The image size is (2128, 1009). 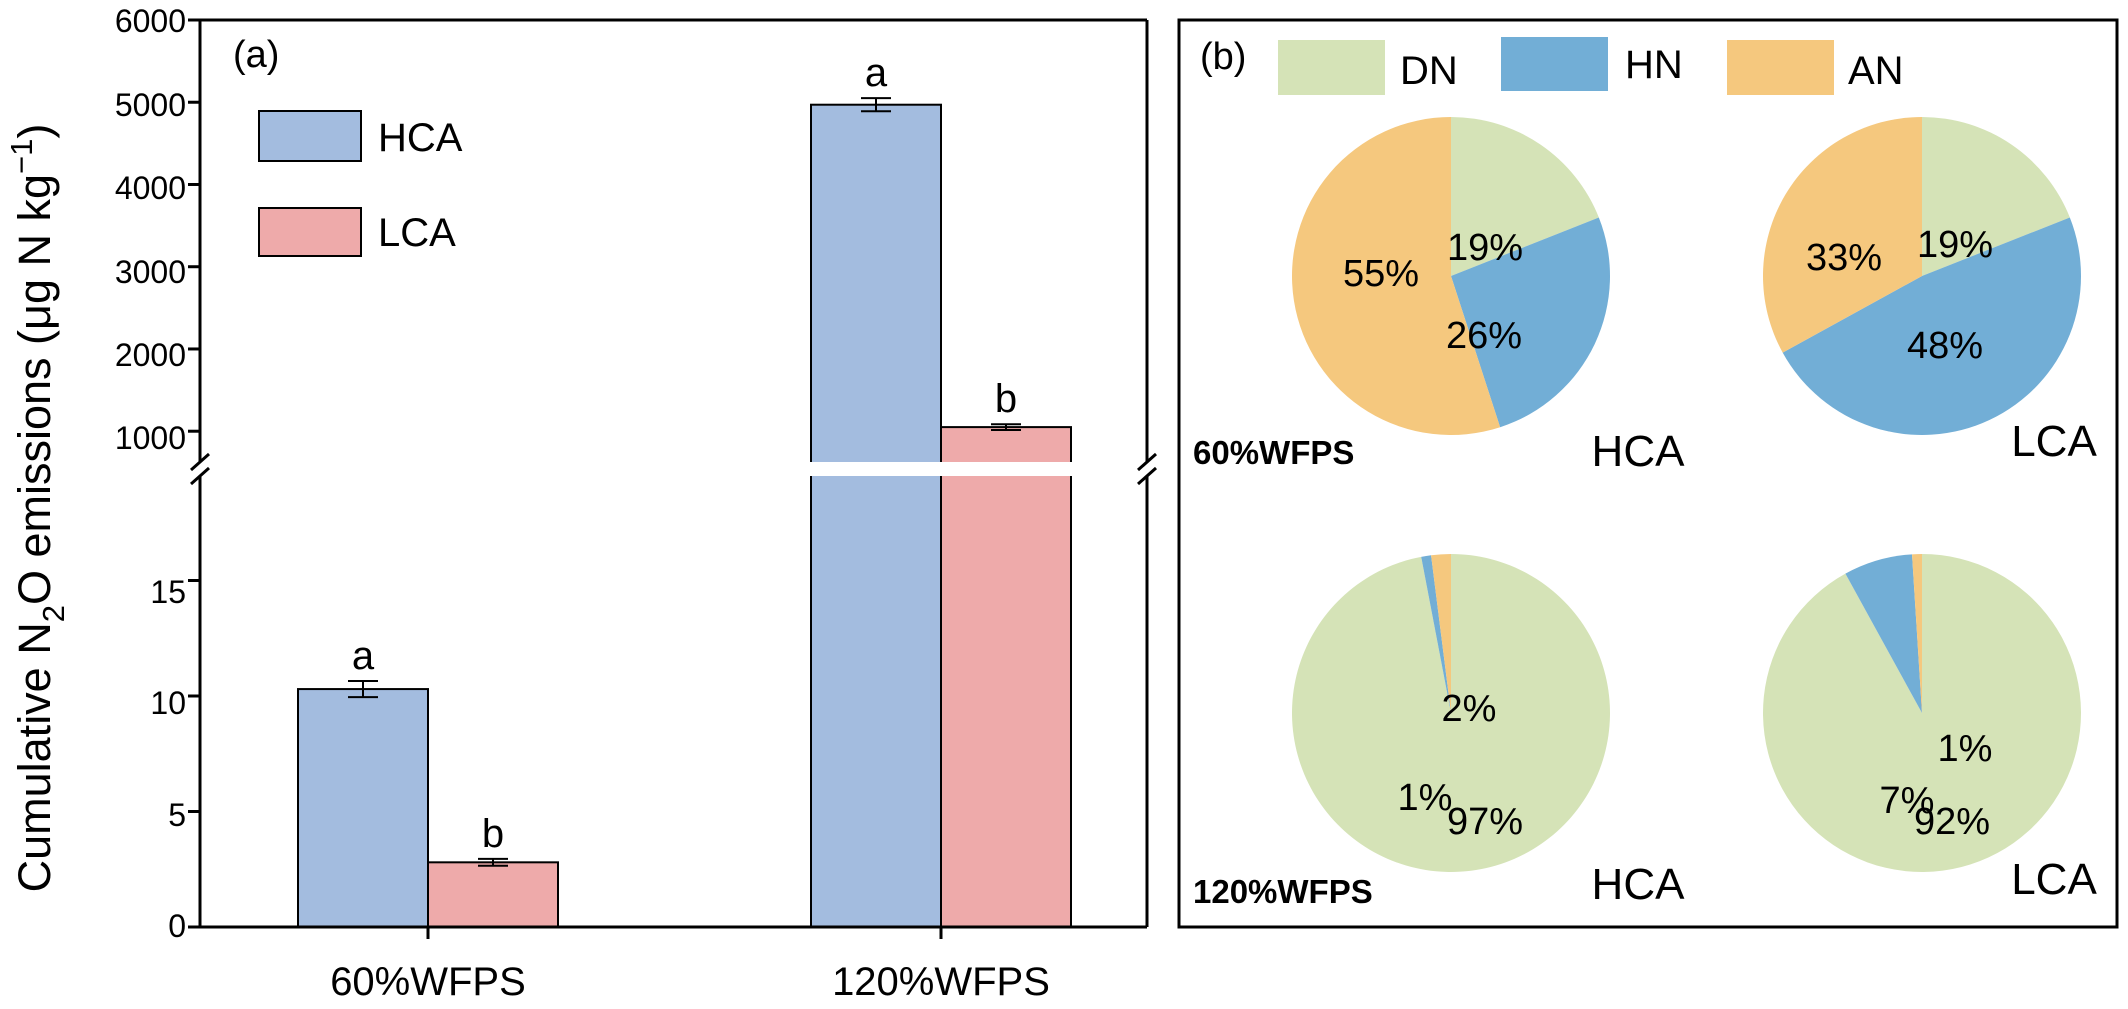 I want to click on axis-break-gap, so click(x=673, y=469).